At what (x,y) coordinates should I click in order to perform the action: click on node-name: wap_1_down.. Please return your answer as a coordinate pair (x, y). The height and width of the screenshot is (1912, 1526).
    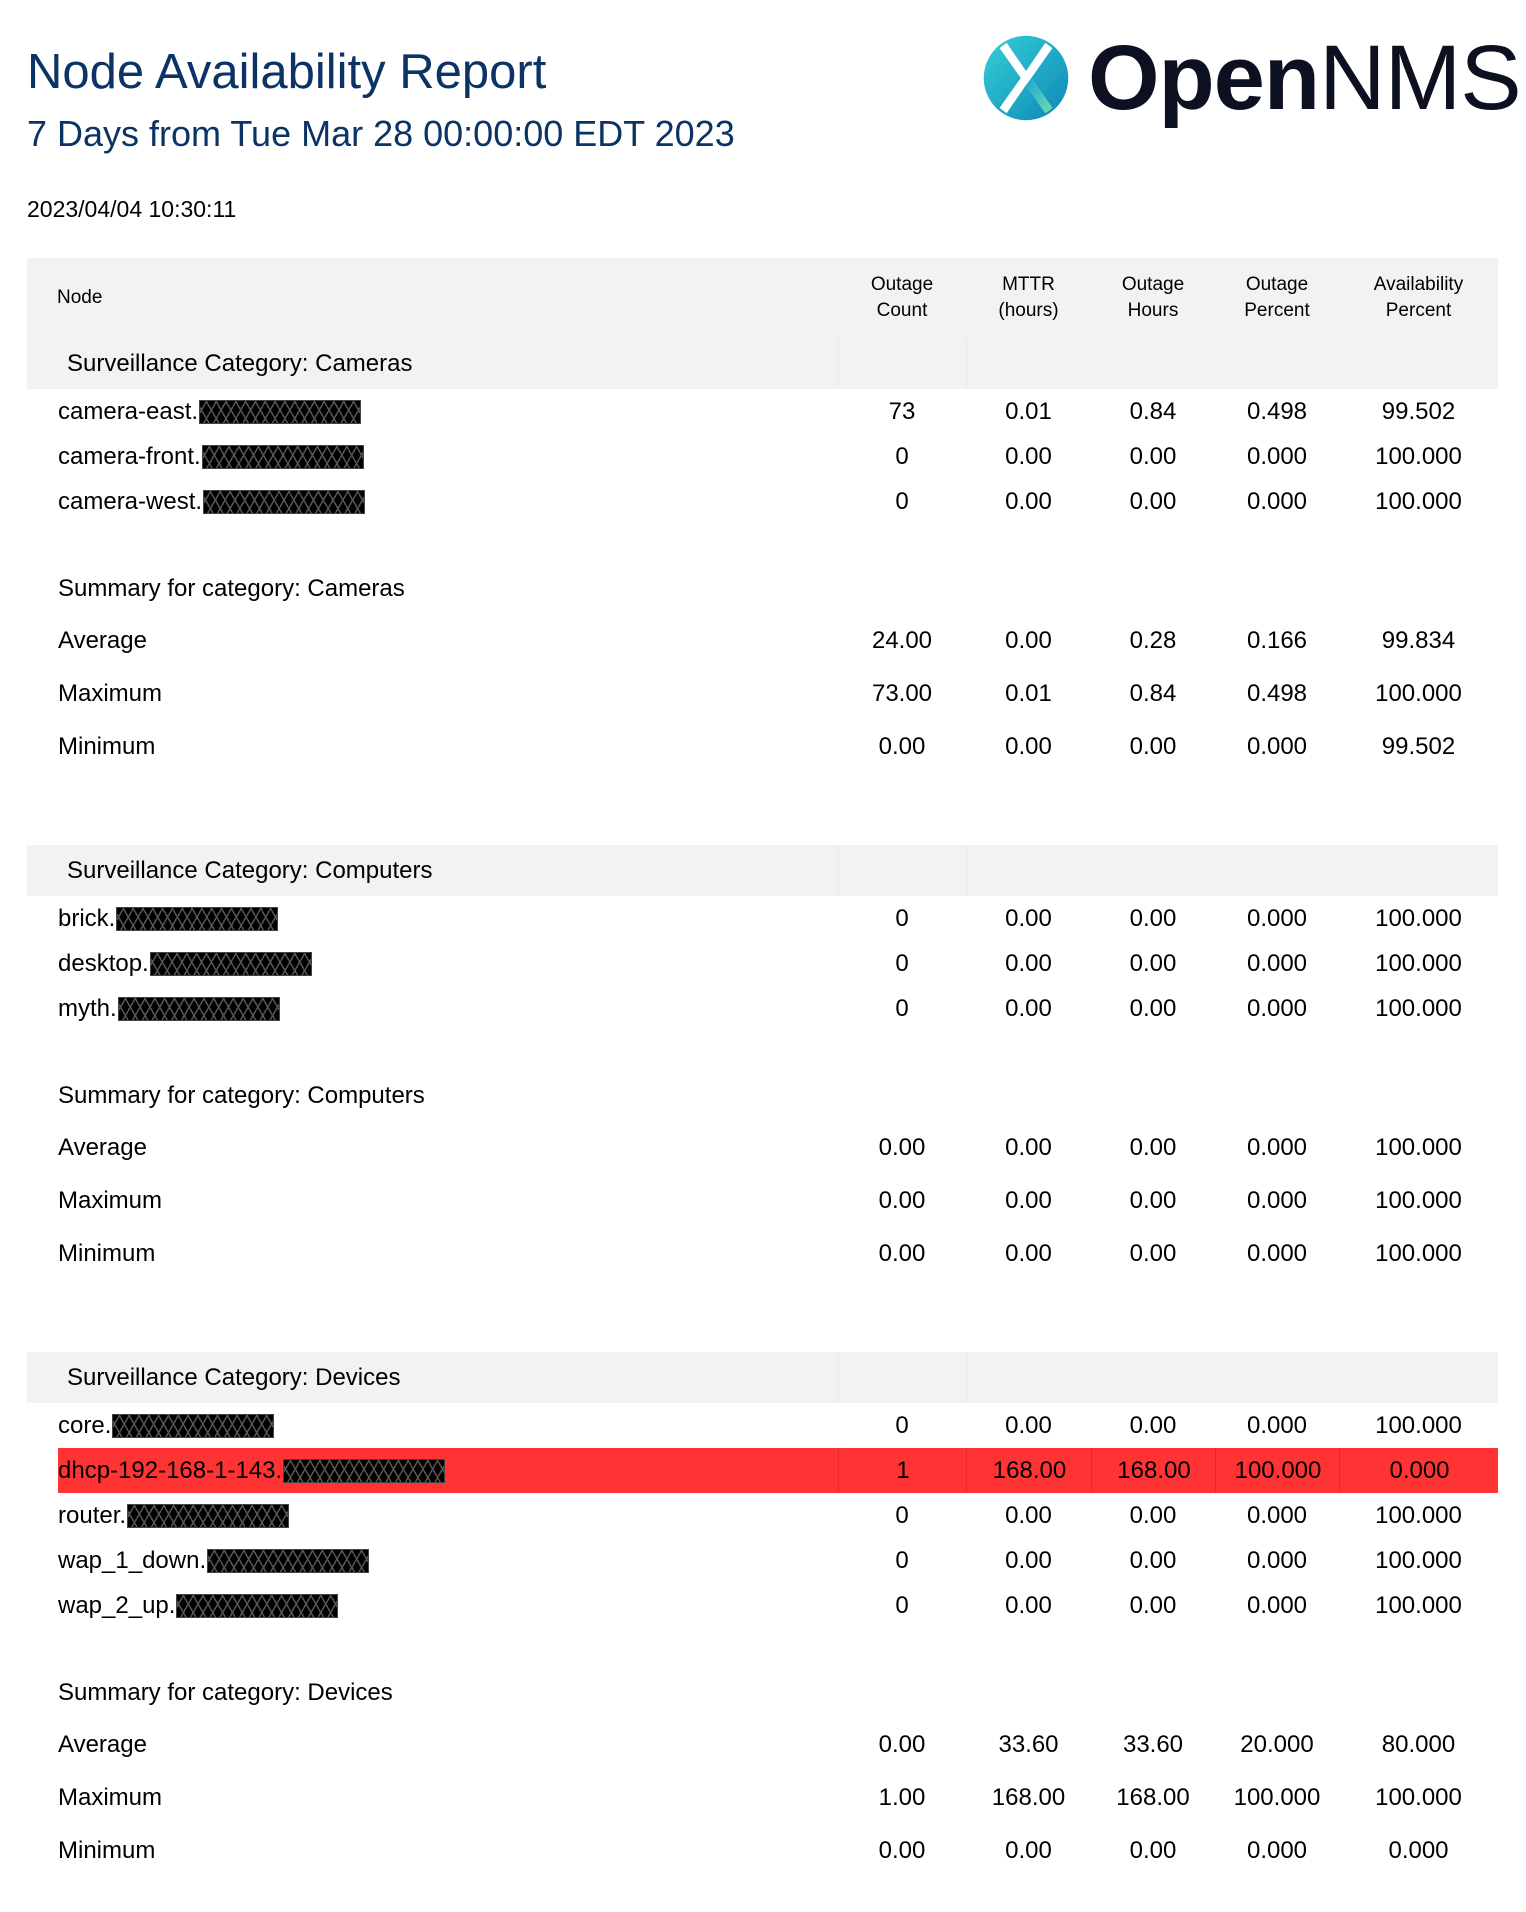
    Looking at the image, I should click on (132, 1560).